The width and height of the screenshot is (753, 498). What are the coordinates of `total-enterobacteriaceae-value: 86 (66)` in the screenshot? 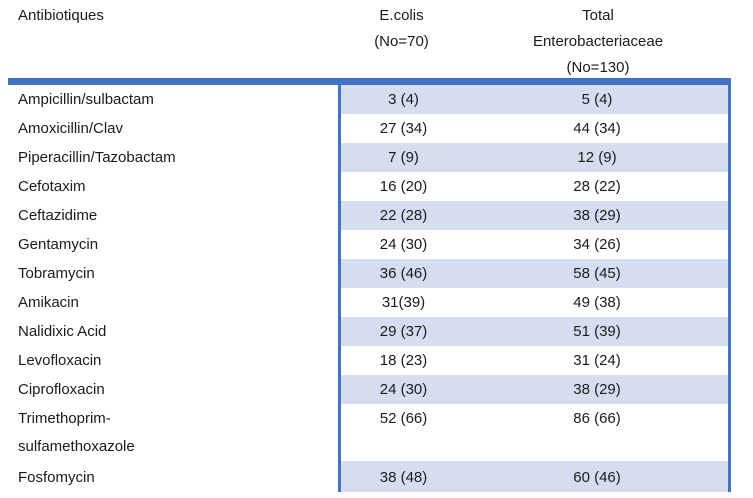 It's located at (597, 418).